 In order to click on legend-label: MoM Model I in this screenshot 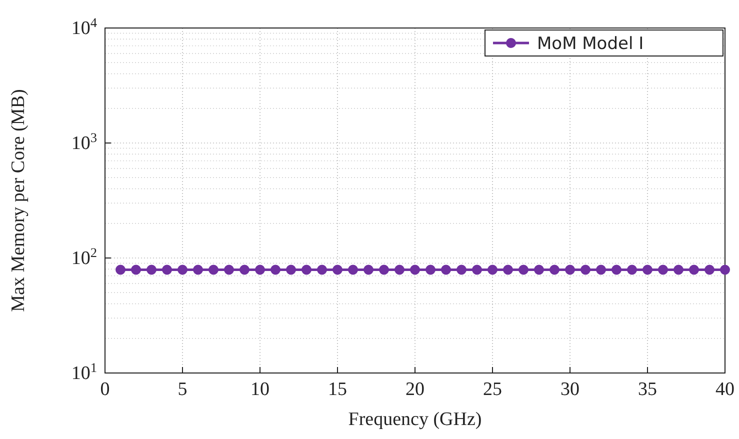, I will do `click(590, 44)`.